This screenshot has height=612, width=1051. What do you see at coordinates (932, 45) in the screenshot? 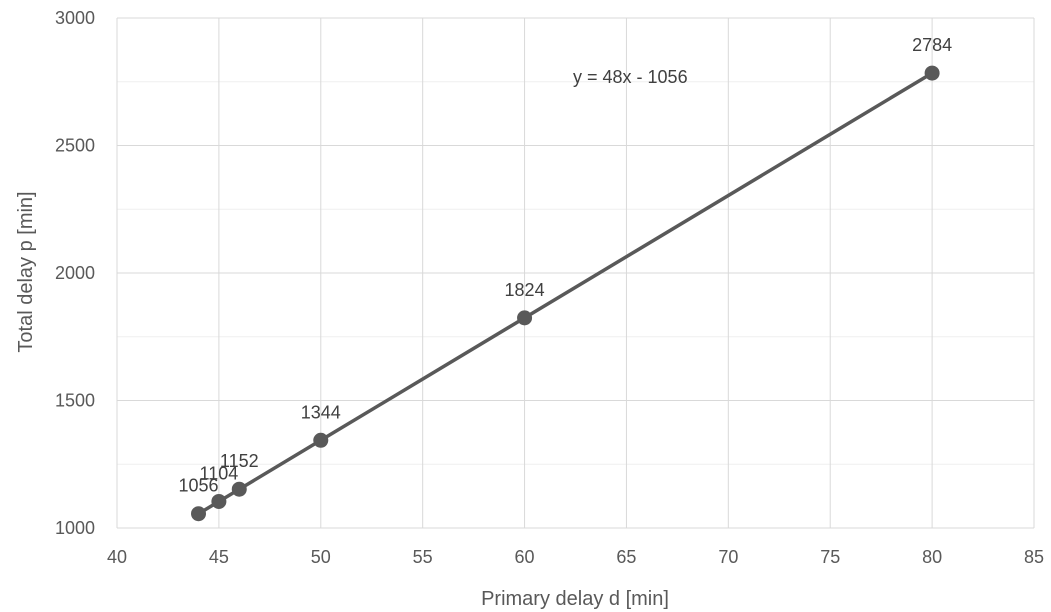
I see `data-label: 2784` at bounding box center [932, 45].